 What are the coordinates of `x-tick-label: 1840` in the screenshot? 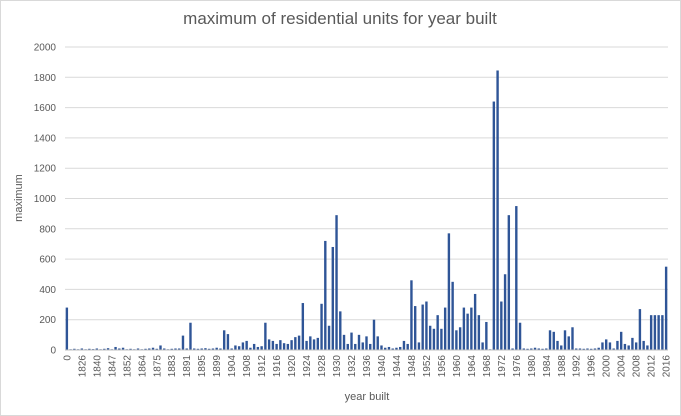 It's located at (97, 366).